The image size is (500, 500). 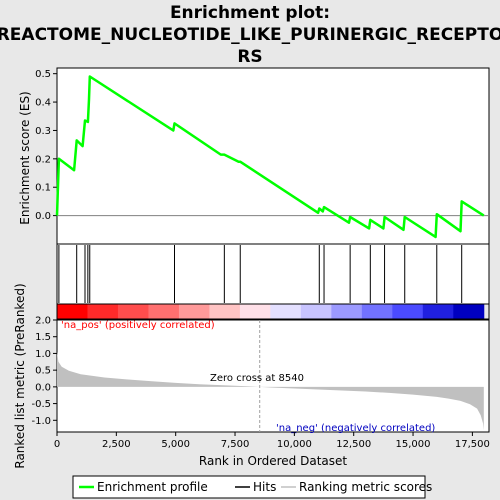 What do you see at coordinates (43, 354) in the screenshot?
I see `metric-y-tick-label: 1.0` at bounding box center [43, 354].